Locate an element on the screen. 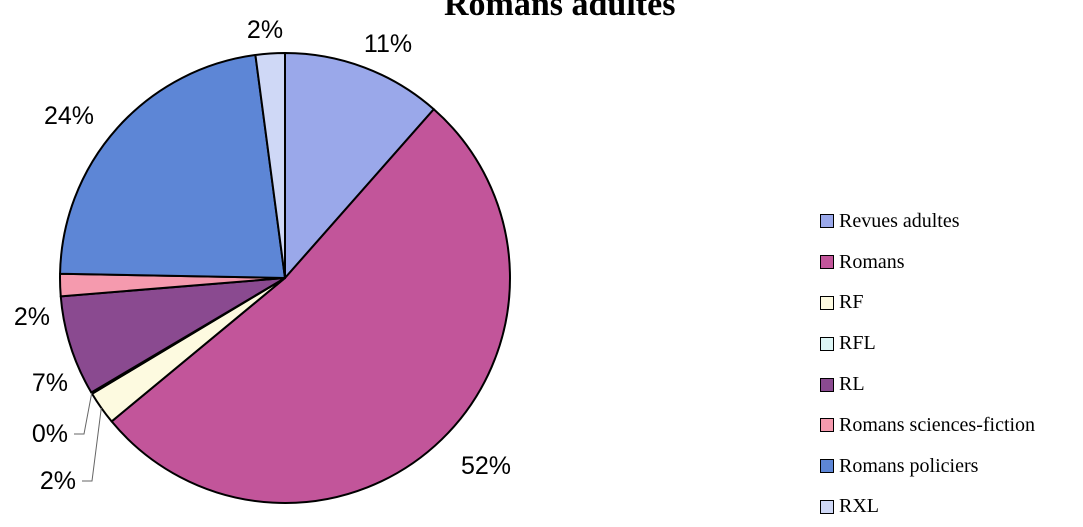  percent-label-revues-adultes: 11% is located at coordinates (388, 44).